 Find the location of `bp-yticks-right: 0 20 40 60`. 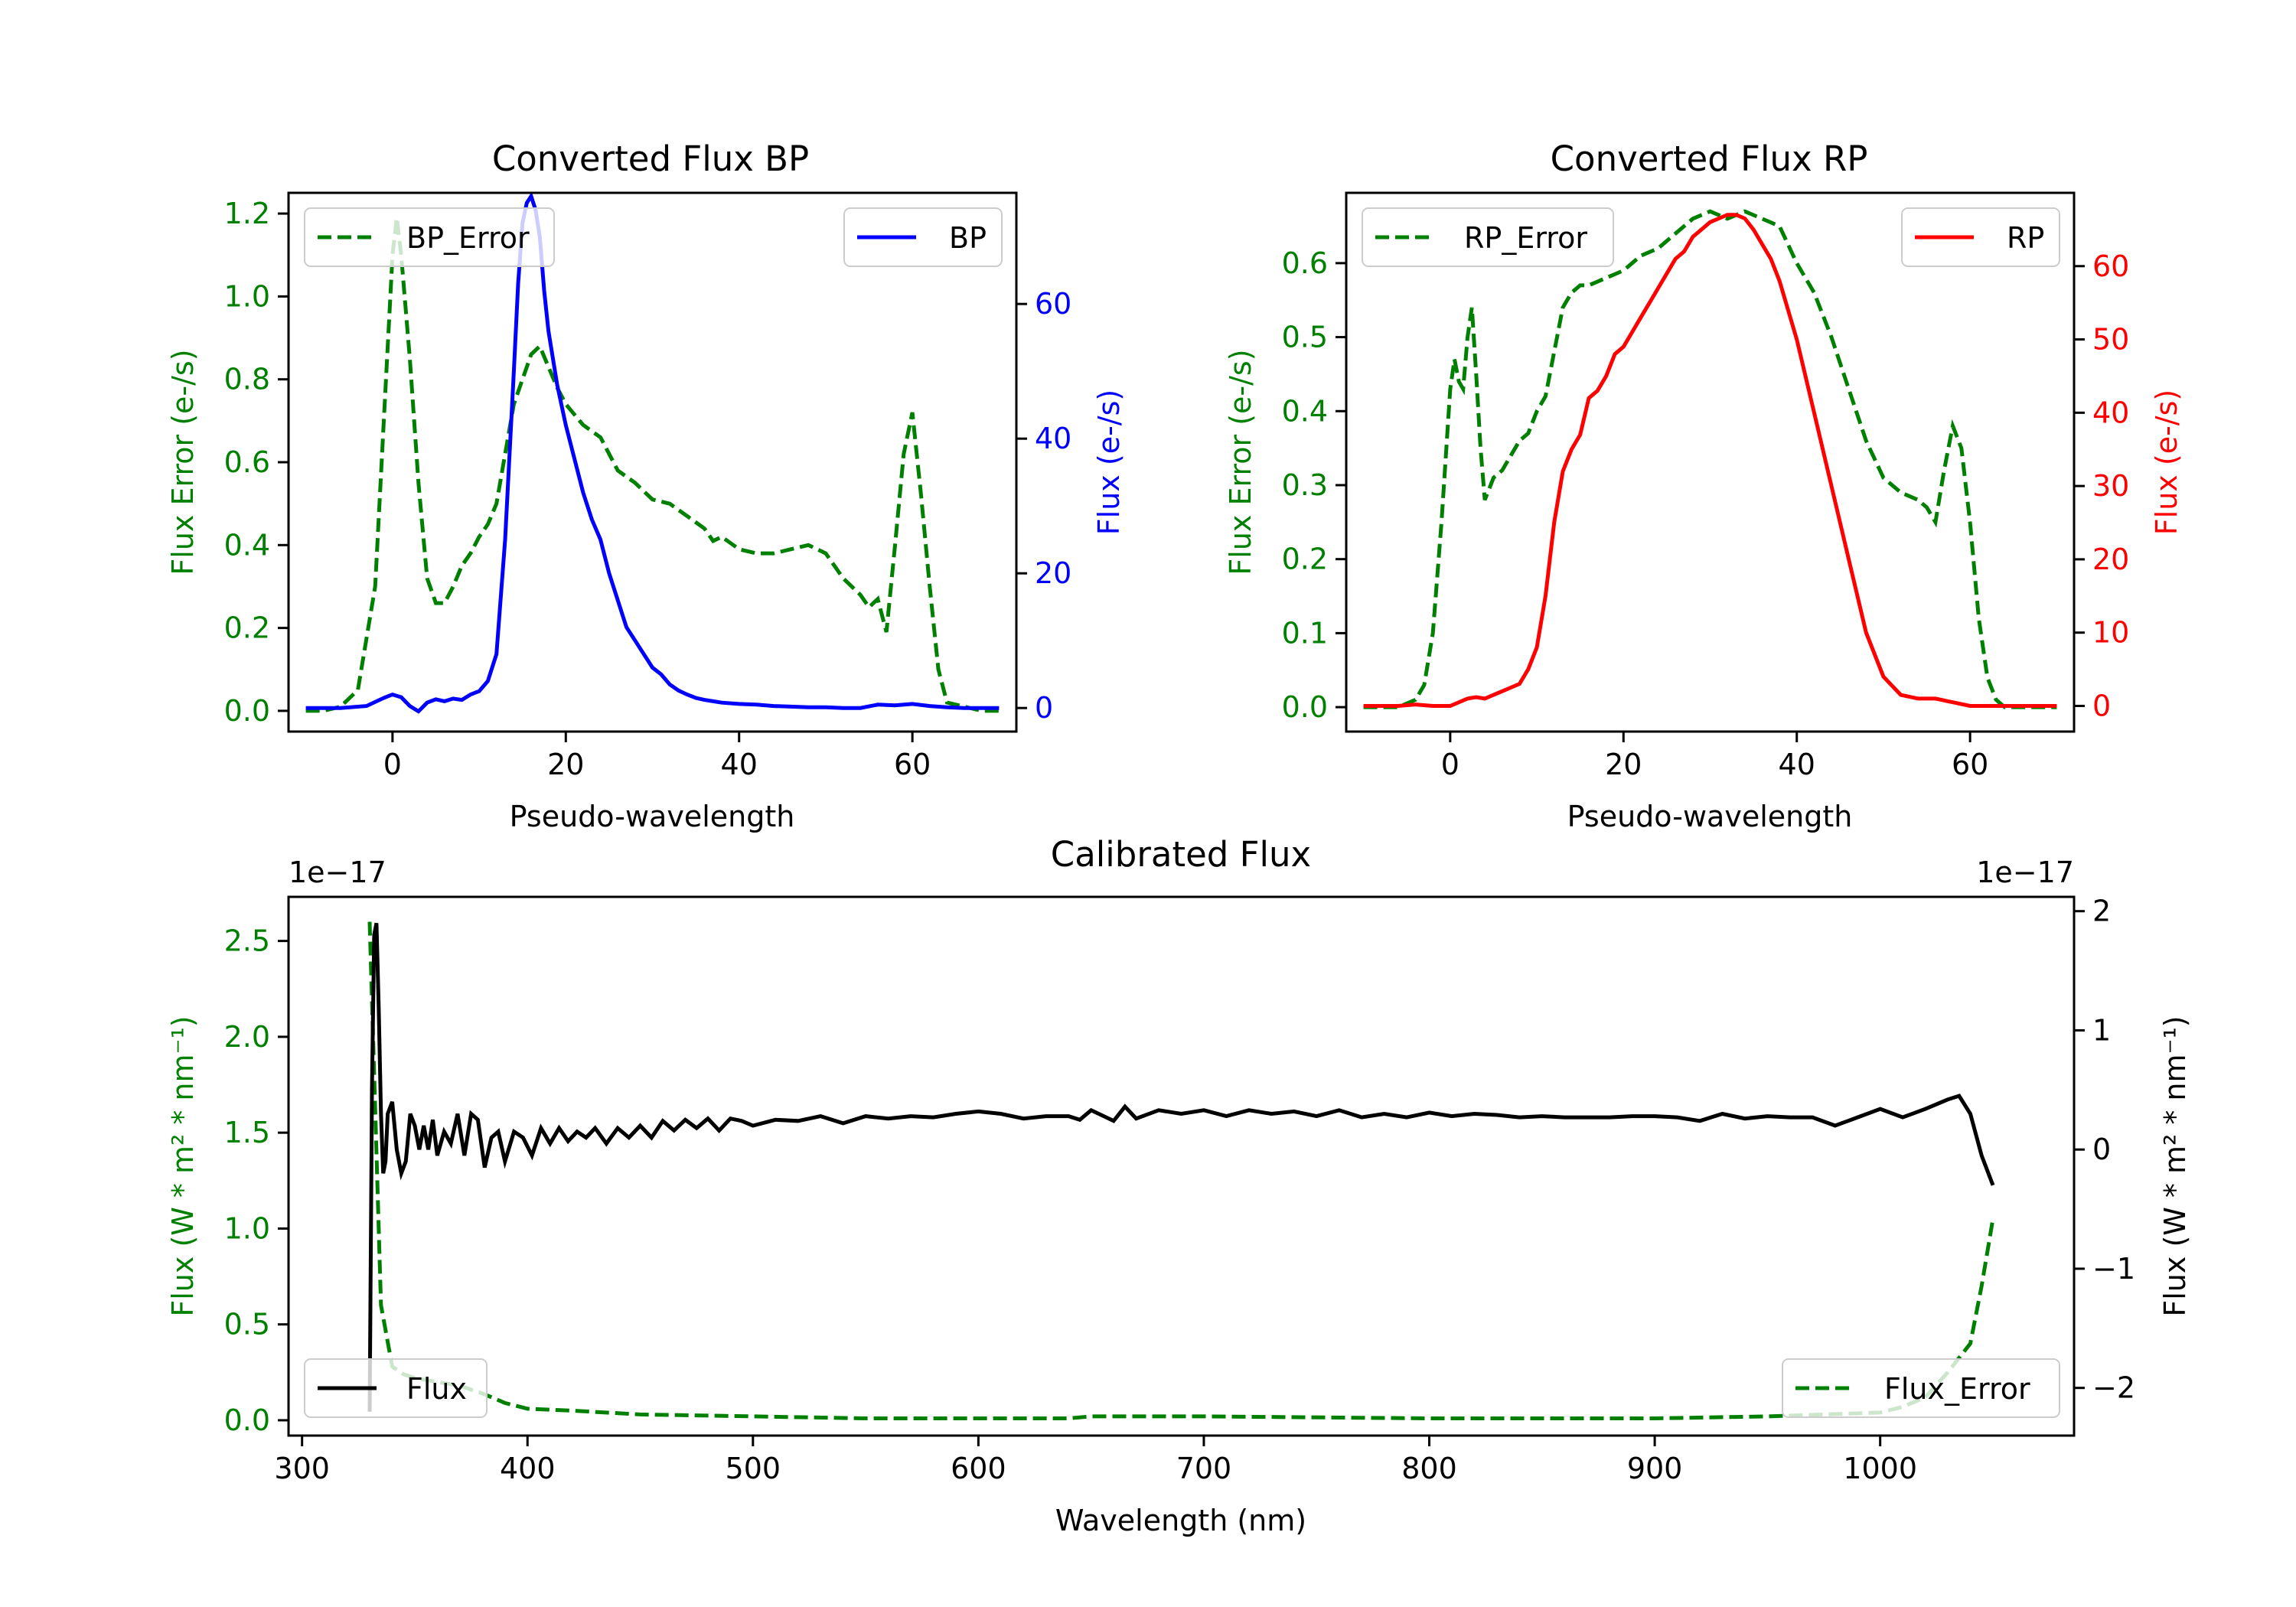

bp-yticks-right: 0 20 40 60 is located at coordinates (1043, 506).